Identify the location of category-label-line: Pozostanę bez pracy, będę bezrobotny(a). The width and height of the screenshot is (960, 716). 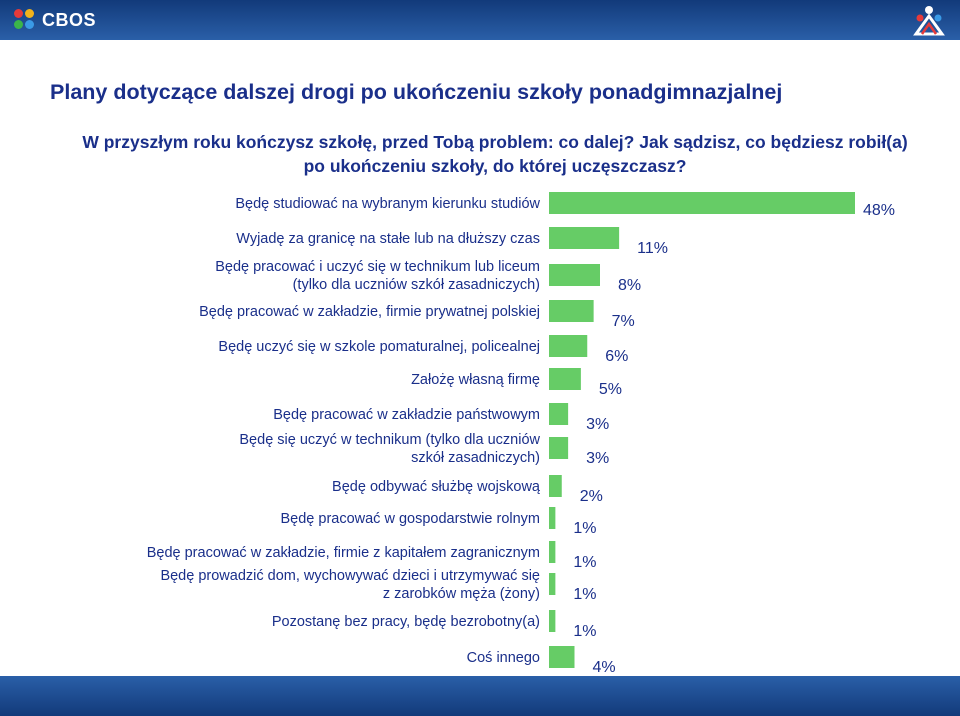
(406, 622).